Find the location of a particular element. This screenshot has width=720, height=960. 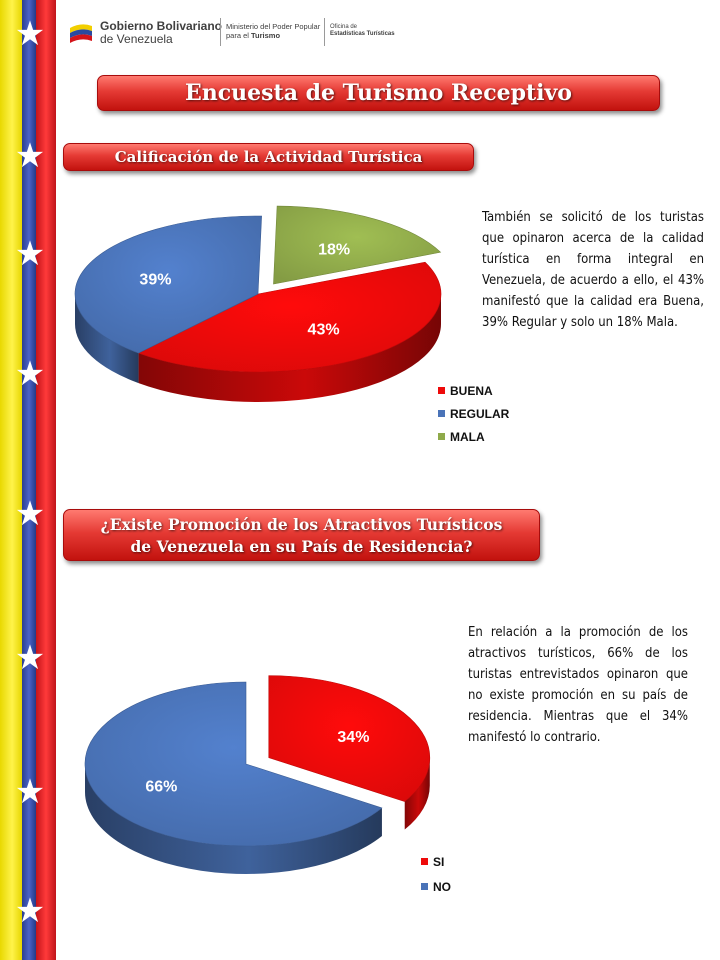

pie-slice-buena is located at coordinates (289, 317).